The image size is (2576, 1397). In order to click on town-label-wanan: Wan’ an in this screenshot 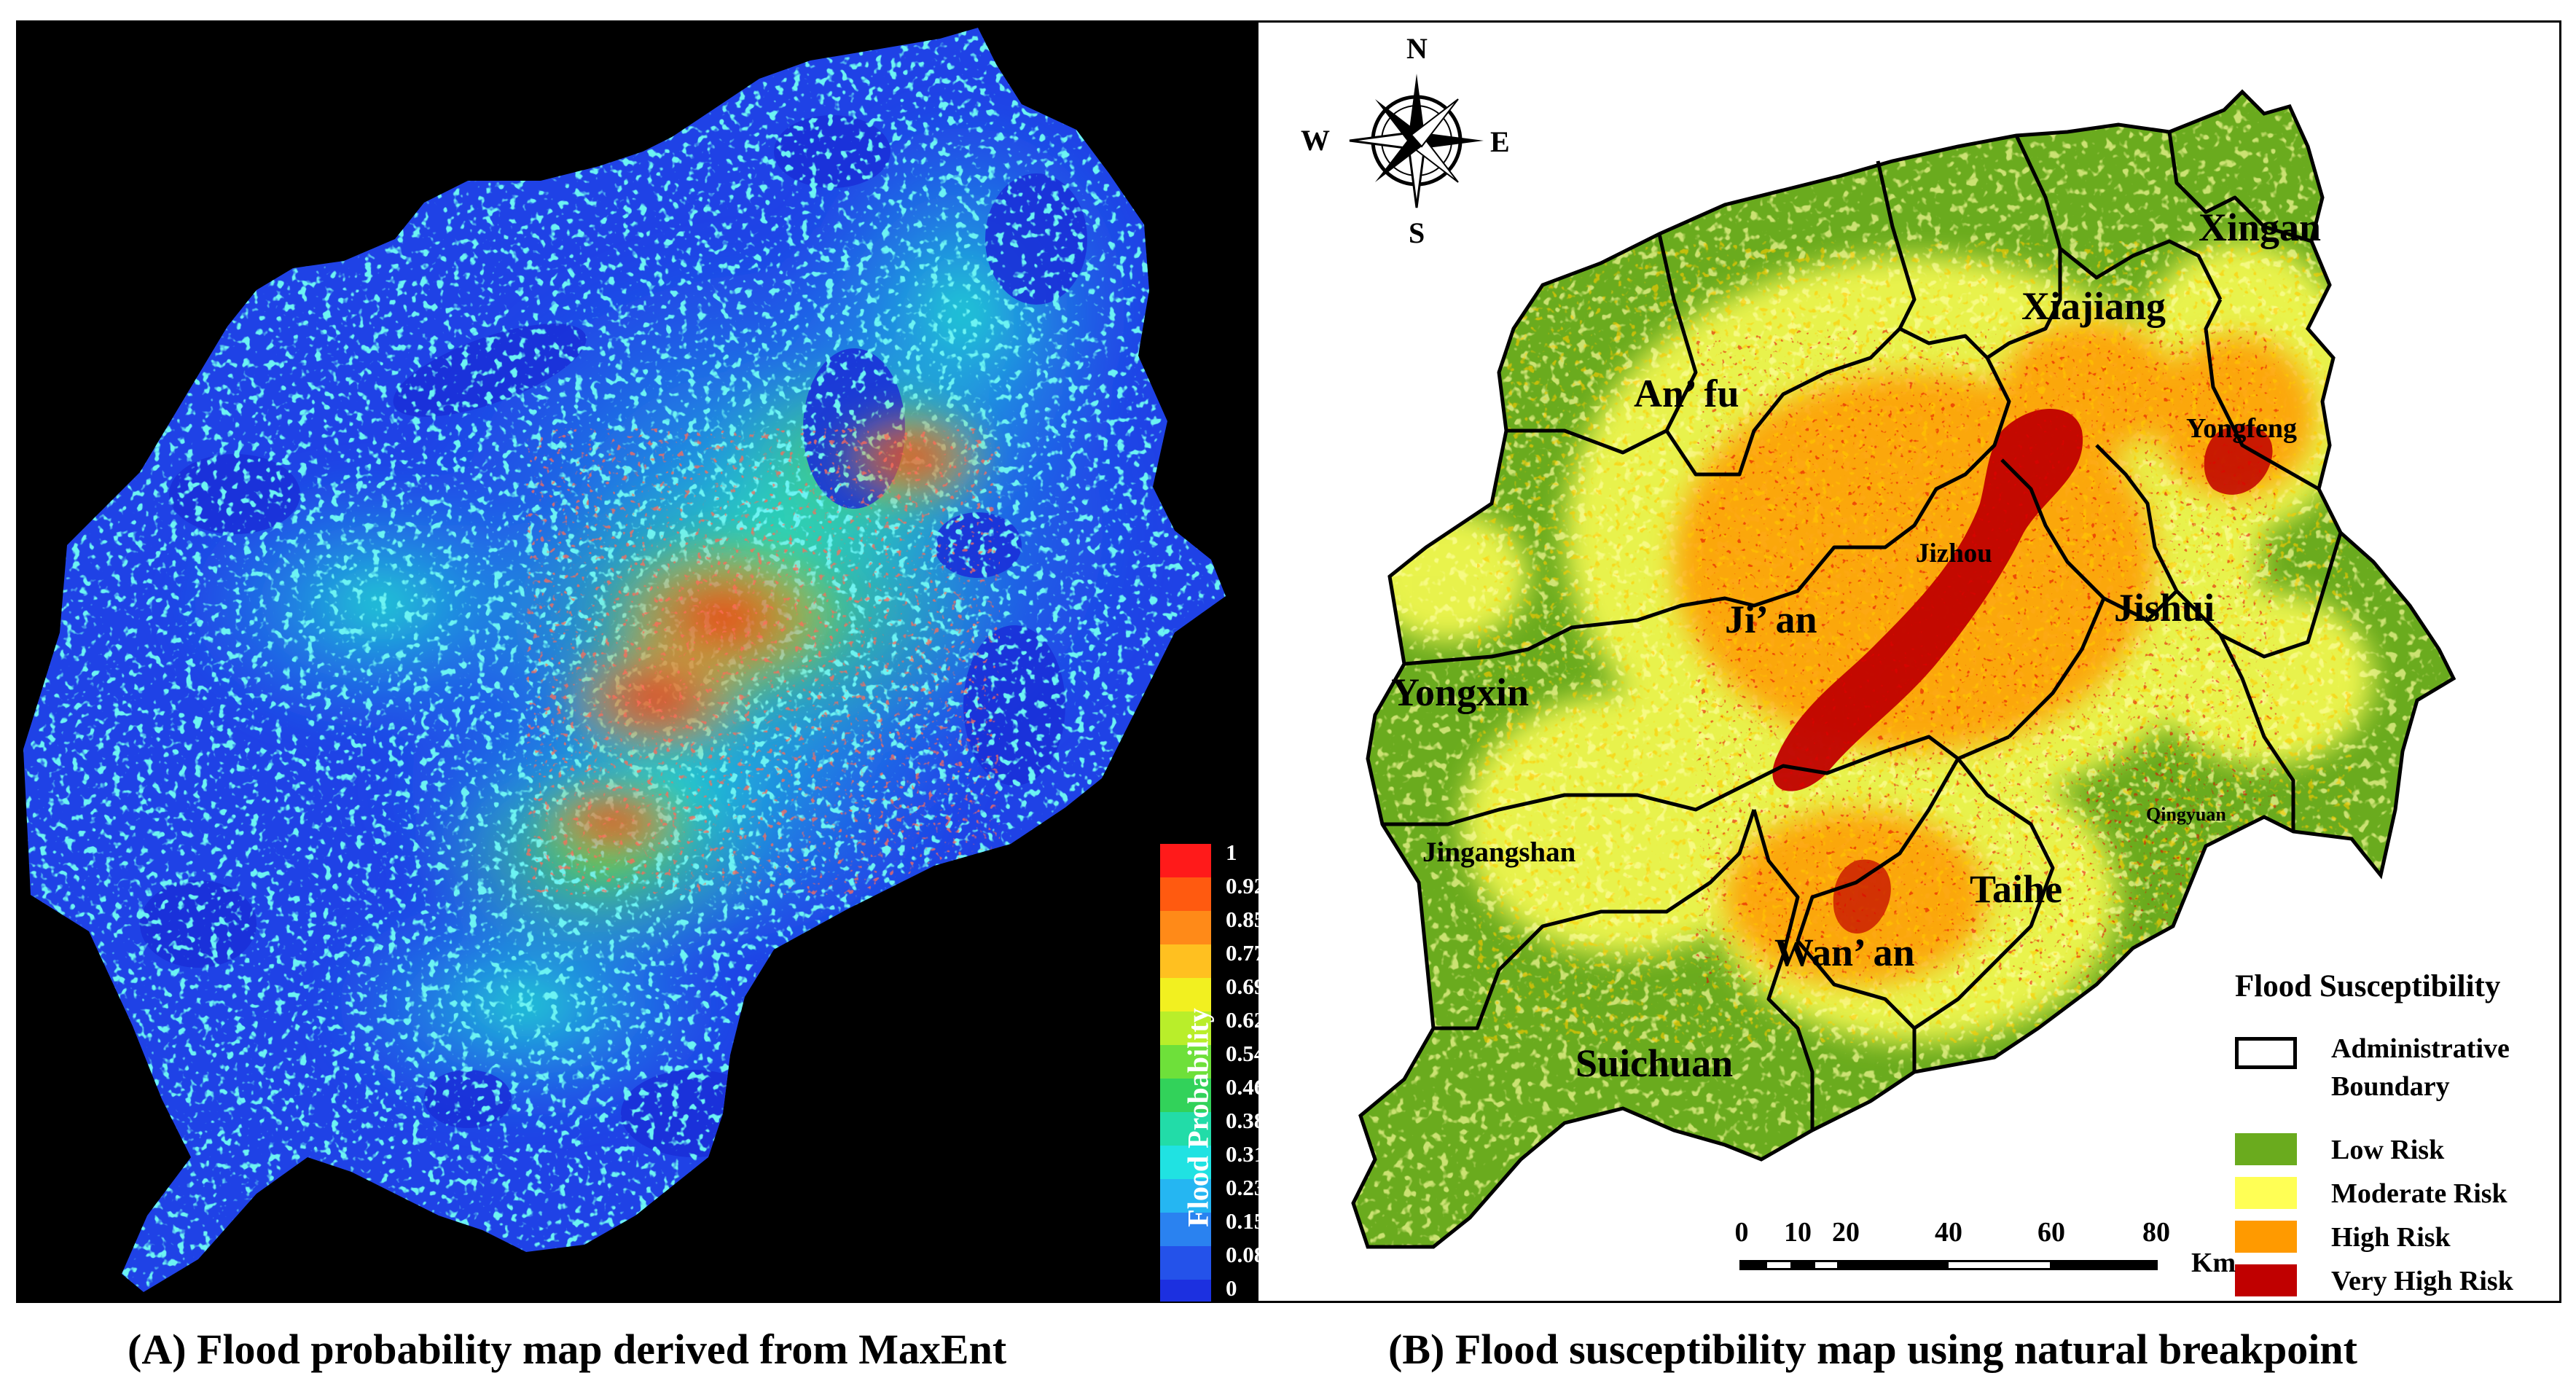, I will do `click(1844, 952)`.